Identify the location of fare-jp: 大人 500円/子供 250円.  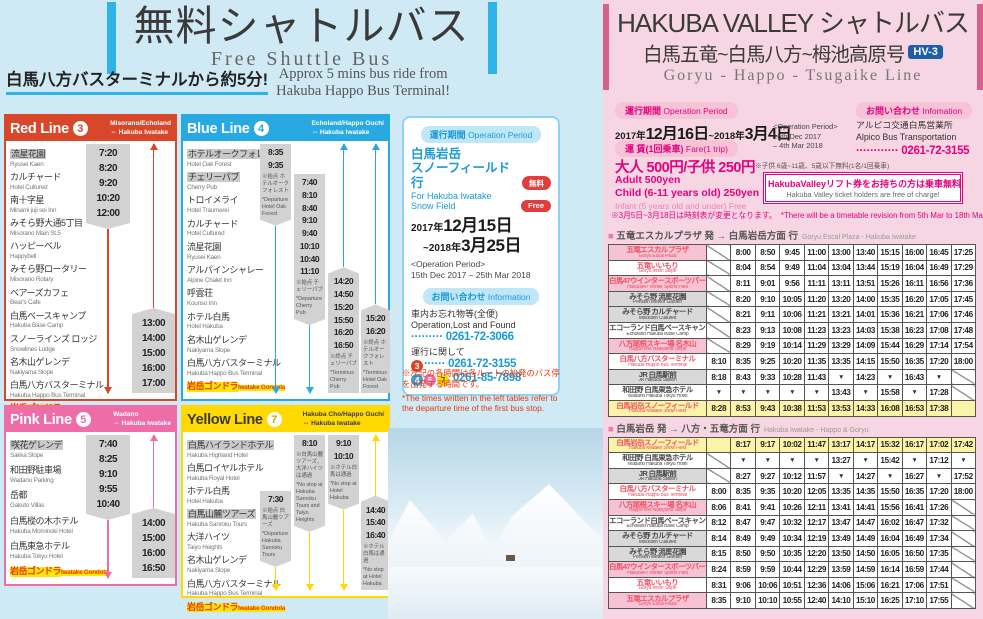
(685, 168).